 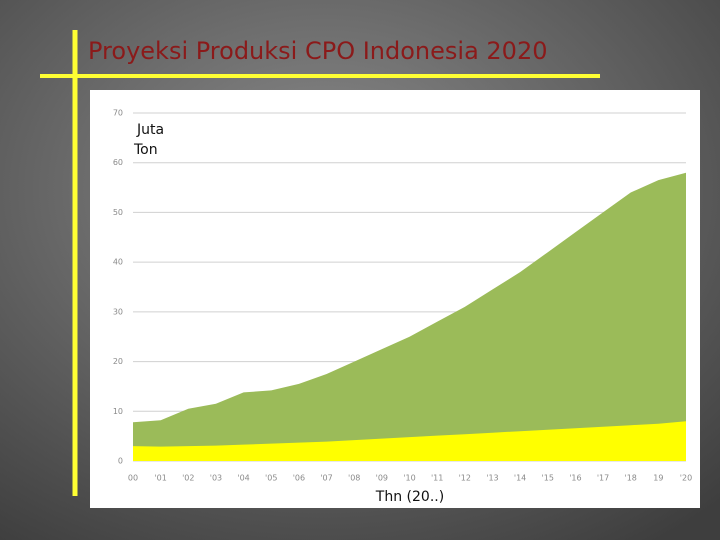 What do you see at coordinates (271, 478) in the screenshot?
I see `x-tick-label: '05` at bounding box center [271, 478].